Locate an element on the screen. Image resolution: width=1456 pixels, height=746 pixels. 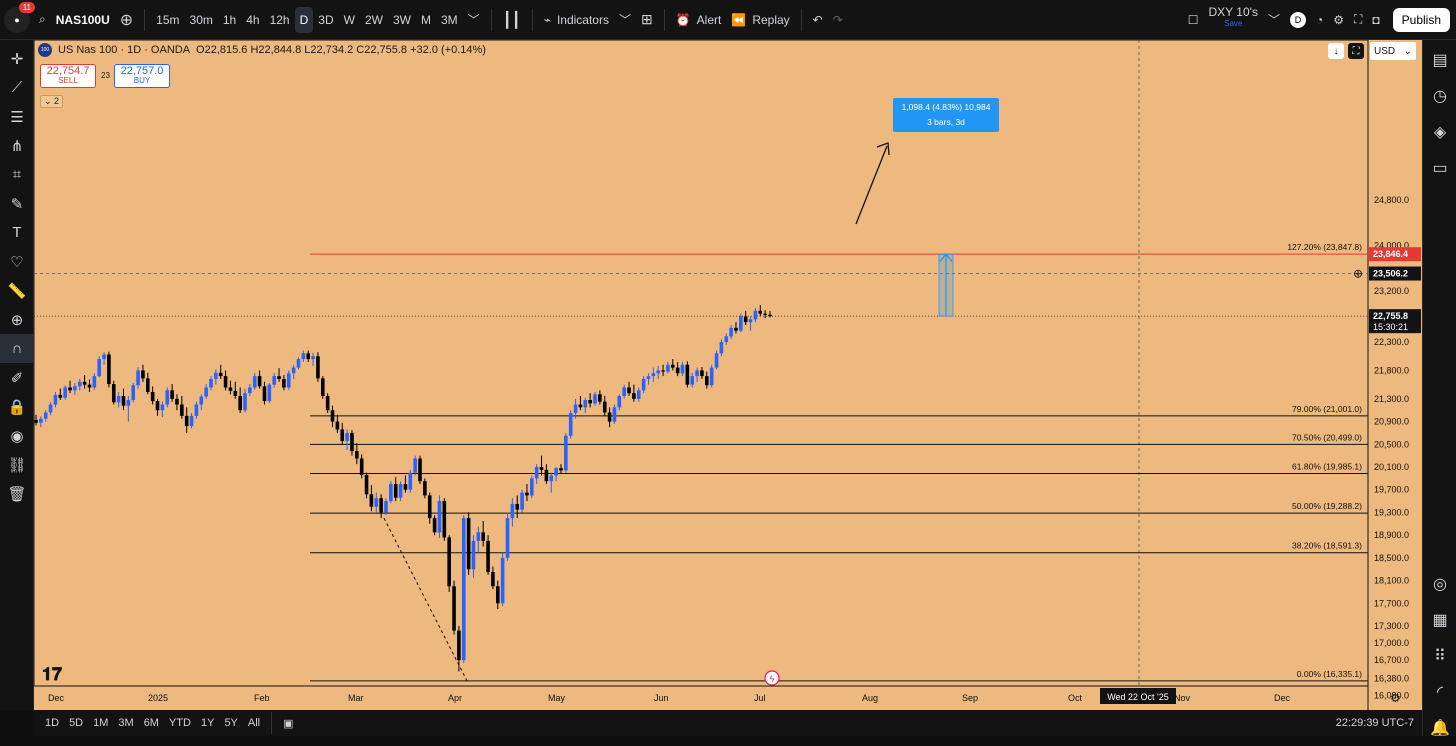
event-marker is located at coordinates (772, 678).